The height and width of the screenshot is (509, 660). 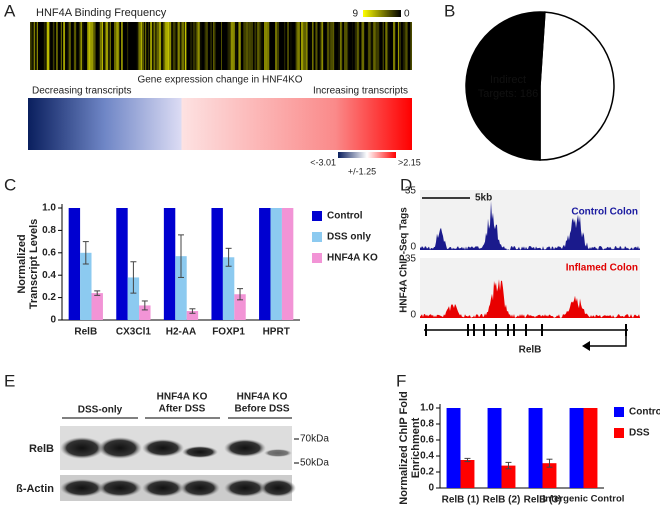 What do you see at coordinates (262, 397) in the screenshot?
I see `group-label: HNF4A KO` at bounding box center [262, 397].